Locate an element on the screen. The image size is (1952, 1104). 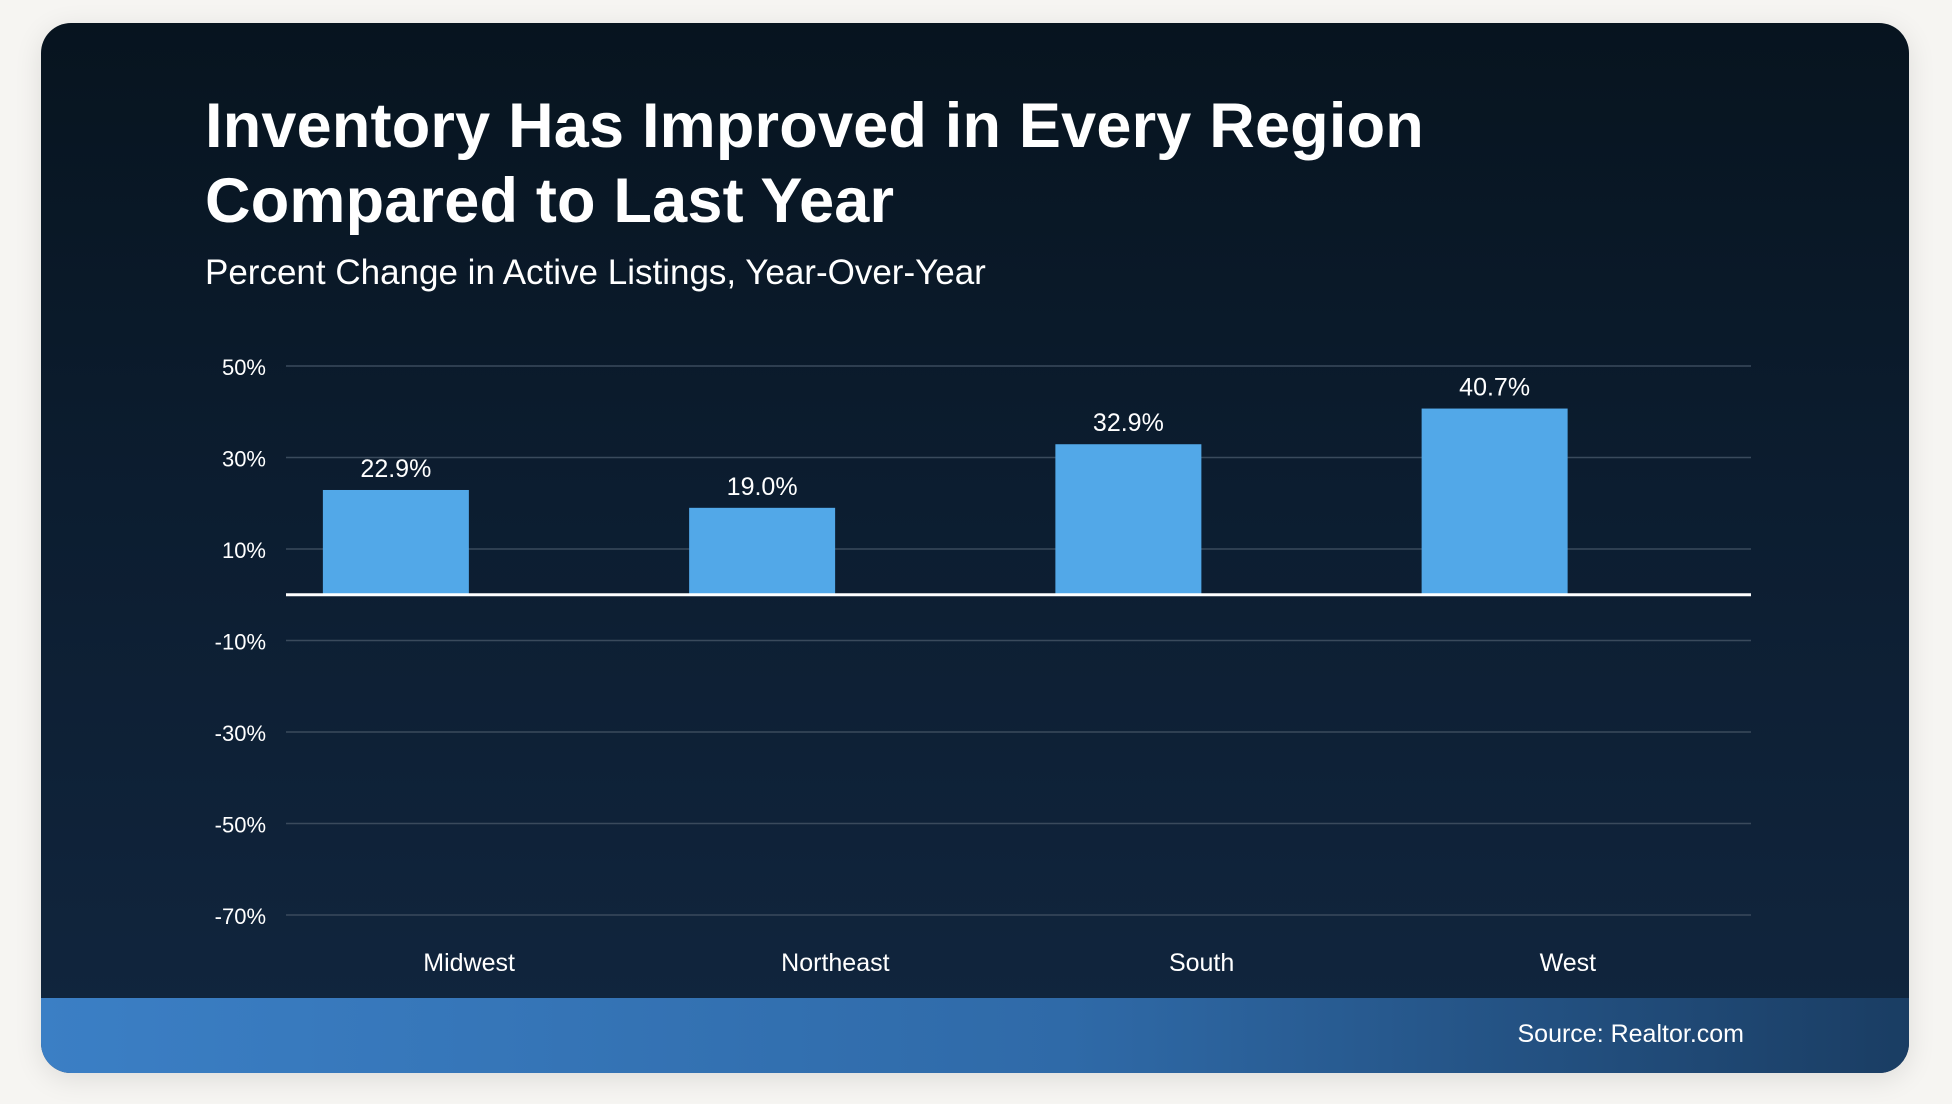
y-tick-label: -50% is located at coordinates (240, 825).